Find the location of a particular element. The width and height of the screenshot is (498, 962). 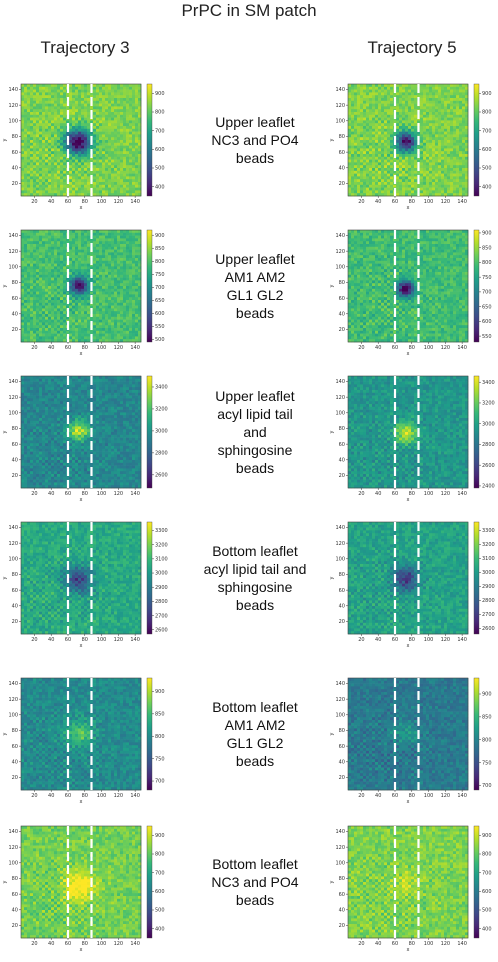

x-tick-label: 40 is located at coordinates (51, 348).